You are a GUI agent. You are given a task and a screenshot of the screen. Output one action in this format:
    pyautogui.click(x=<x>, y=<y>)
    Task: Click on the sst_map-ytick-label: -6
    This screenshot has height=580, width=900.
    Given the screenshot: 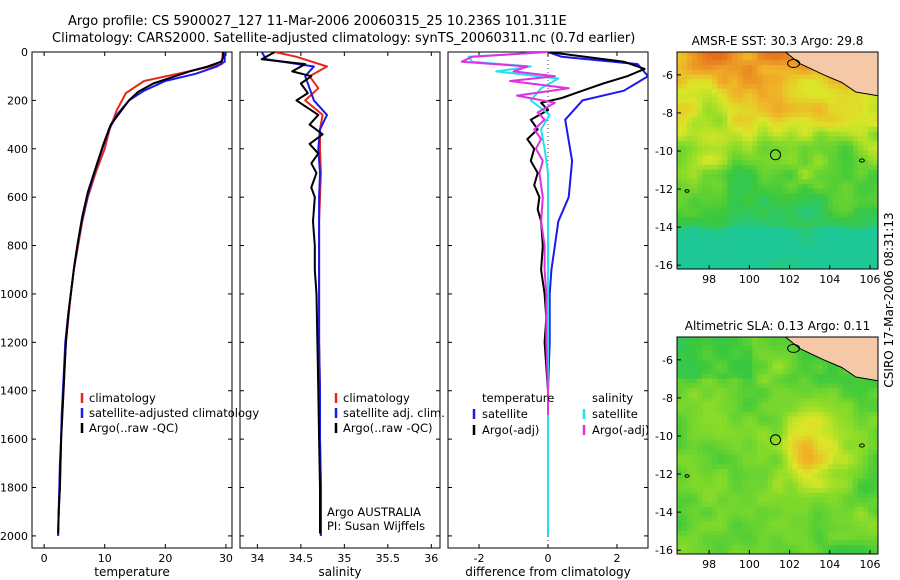 What is the action you would take?
    pyautogui.click(x=667, y=75)
    